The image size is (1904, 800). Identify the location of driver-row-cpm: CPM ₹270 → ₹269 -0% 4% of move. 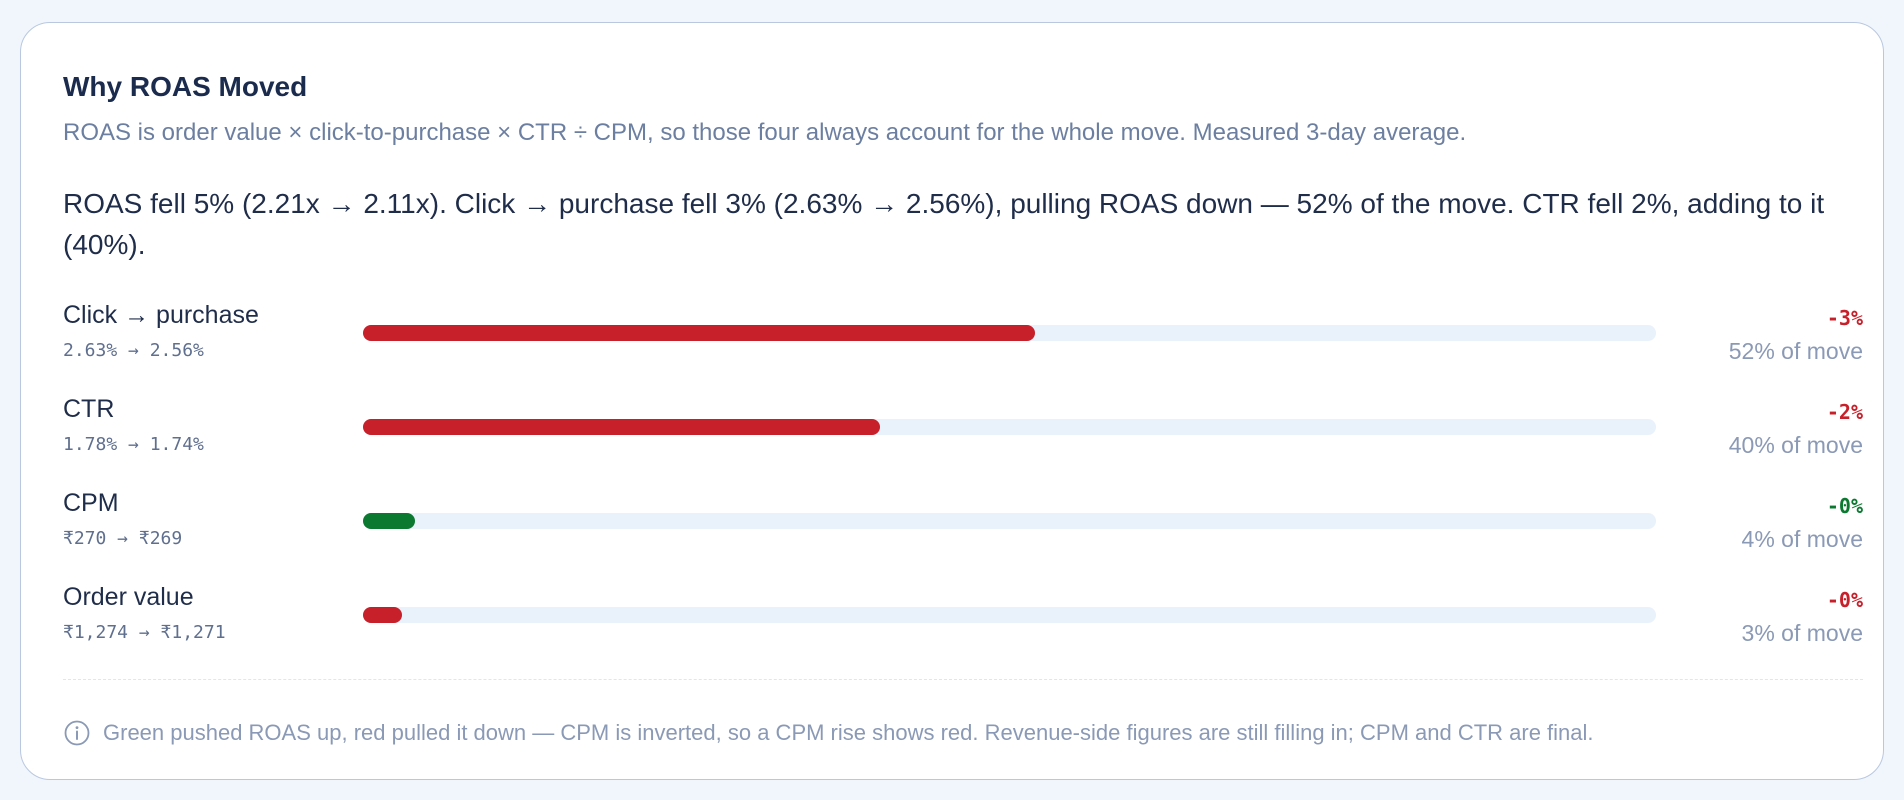
(963, 536).